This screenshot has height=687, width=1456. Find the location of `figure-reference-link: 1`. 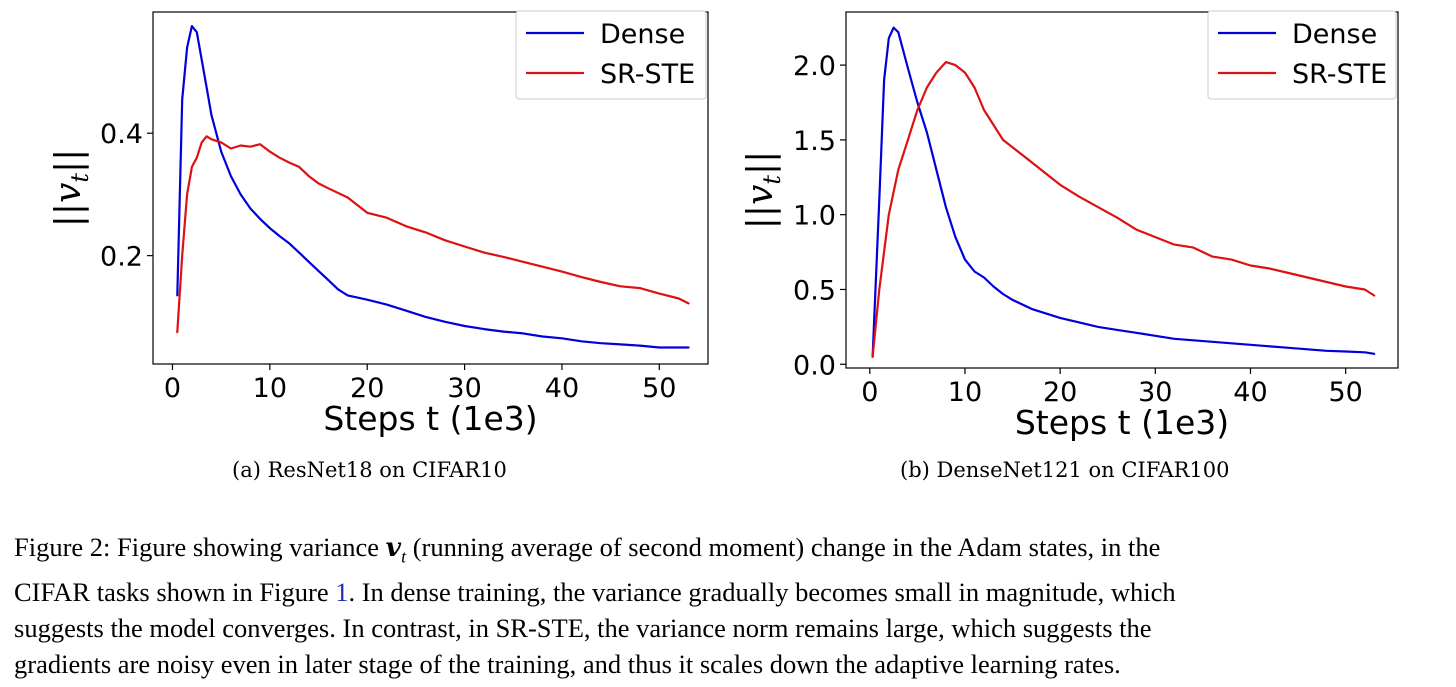

figure-reference-link: 1 is located at coordinates (342, 592).